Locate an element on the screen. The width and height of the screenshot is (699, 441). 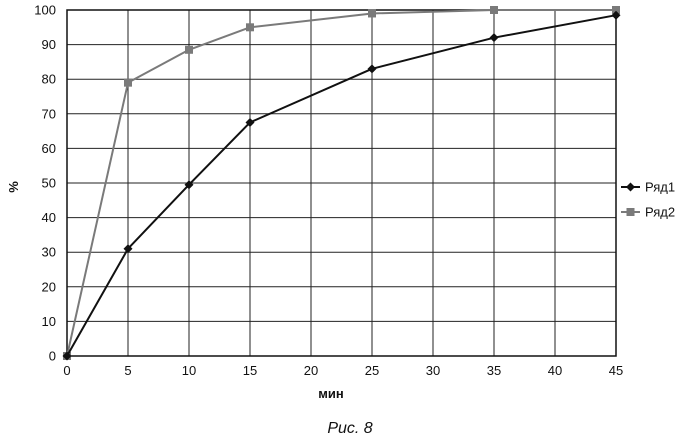
figure-caption: Рис. 8 is located at coordinates (349, 428).